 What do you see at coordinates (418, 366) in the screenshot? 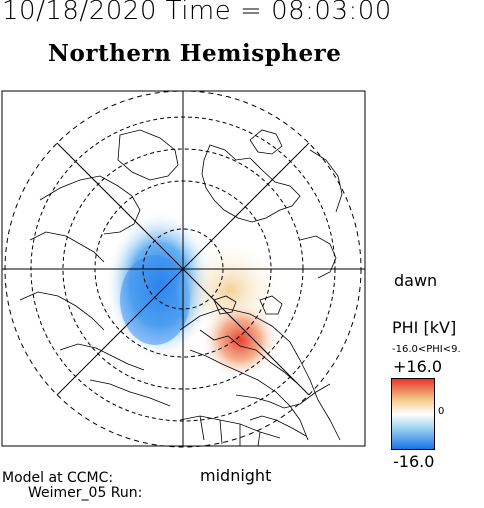
I see `colorbar-max-label: +16.0` at bounding box center [418, 366].